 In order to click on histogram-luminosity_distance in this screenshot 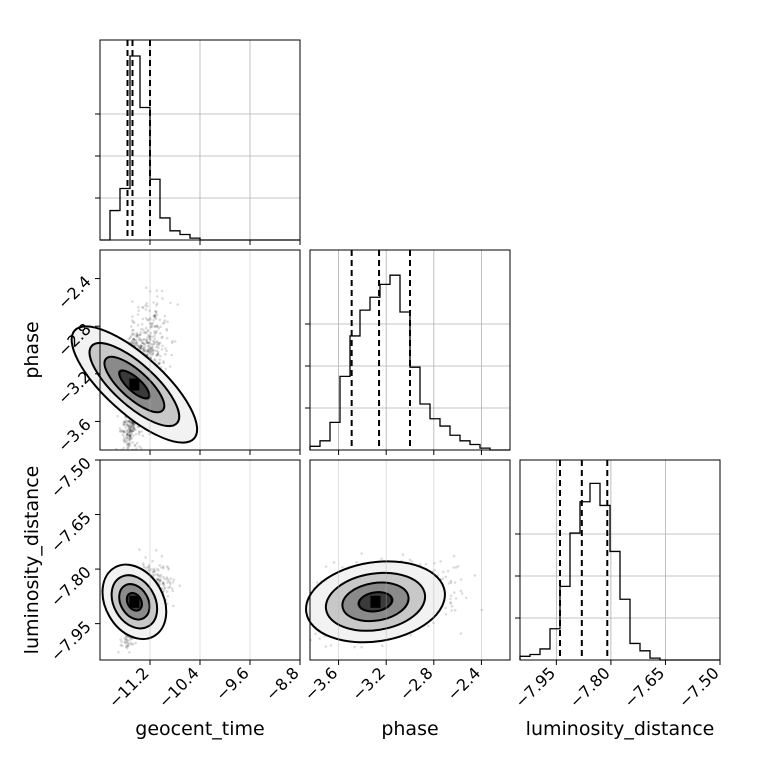, I will do `click(619, 571)`.